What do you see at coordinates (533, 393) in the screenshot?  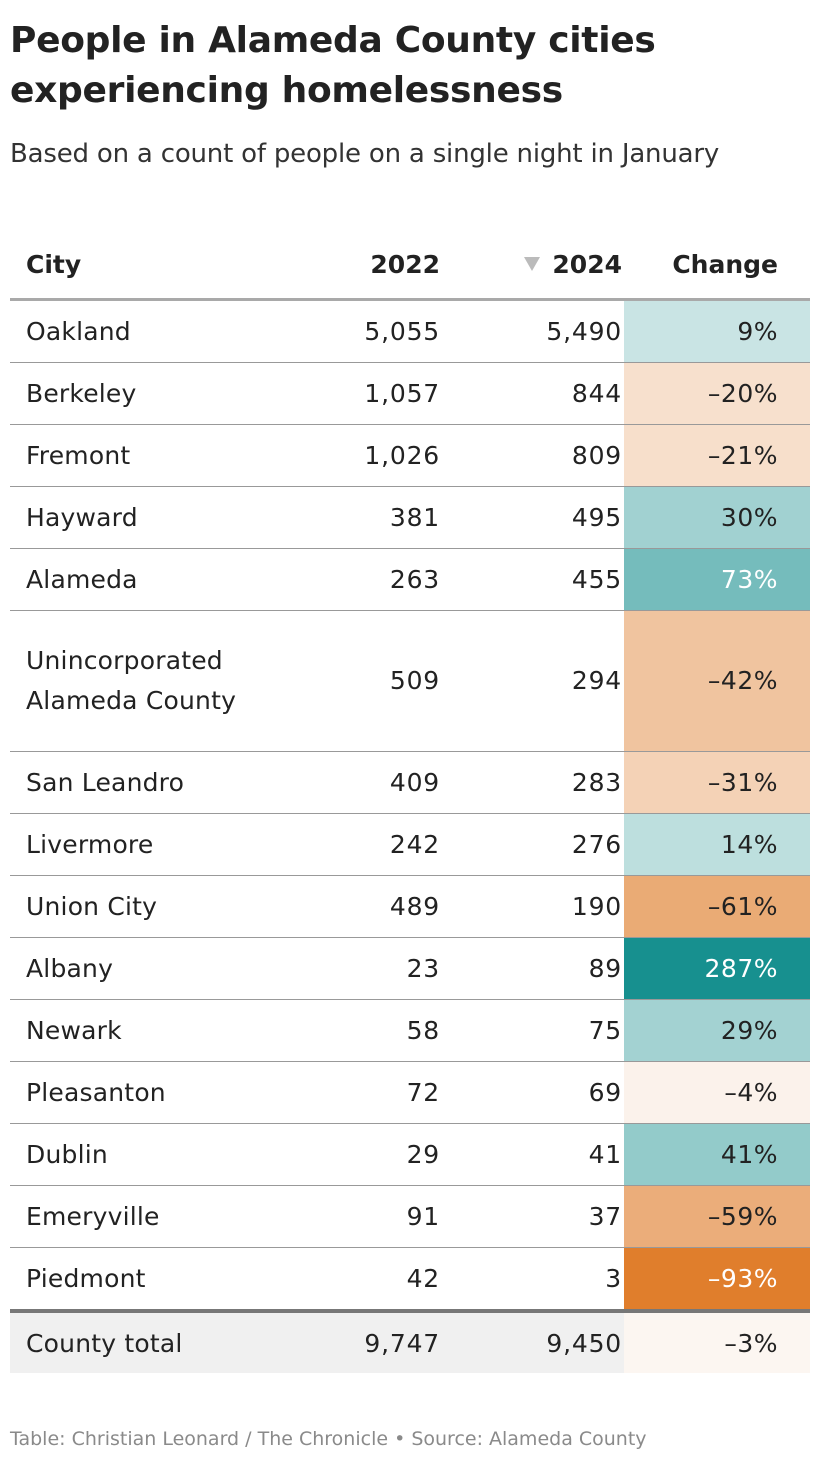 I see `value-2024-cell: 844` at bounding box center [533, 393].